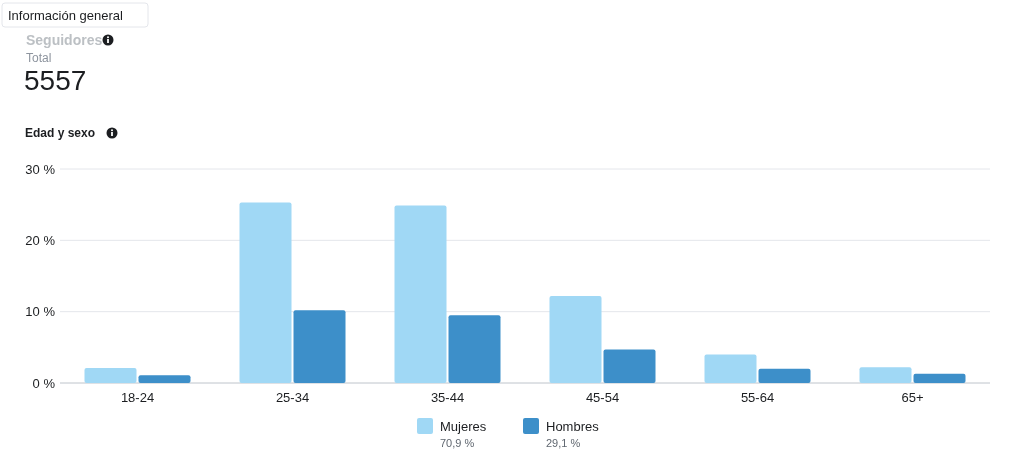 Image resolution: width=1009 pixels, height=459 pixels. I want to click on x-tick-label: 65+, so click(912, 397).